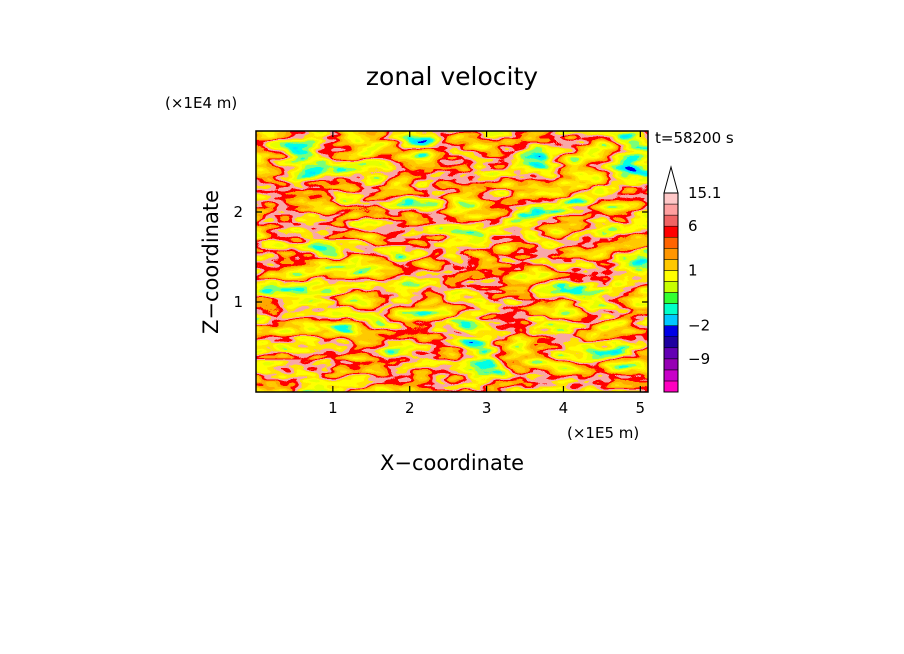 The width and height of the screenshot is (904, 654). What do you see at coordinates (201, 103) in the screenshot?
I see `y-unit-label: (×1E4 m)` at bounding box center [201, 103].